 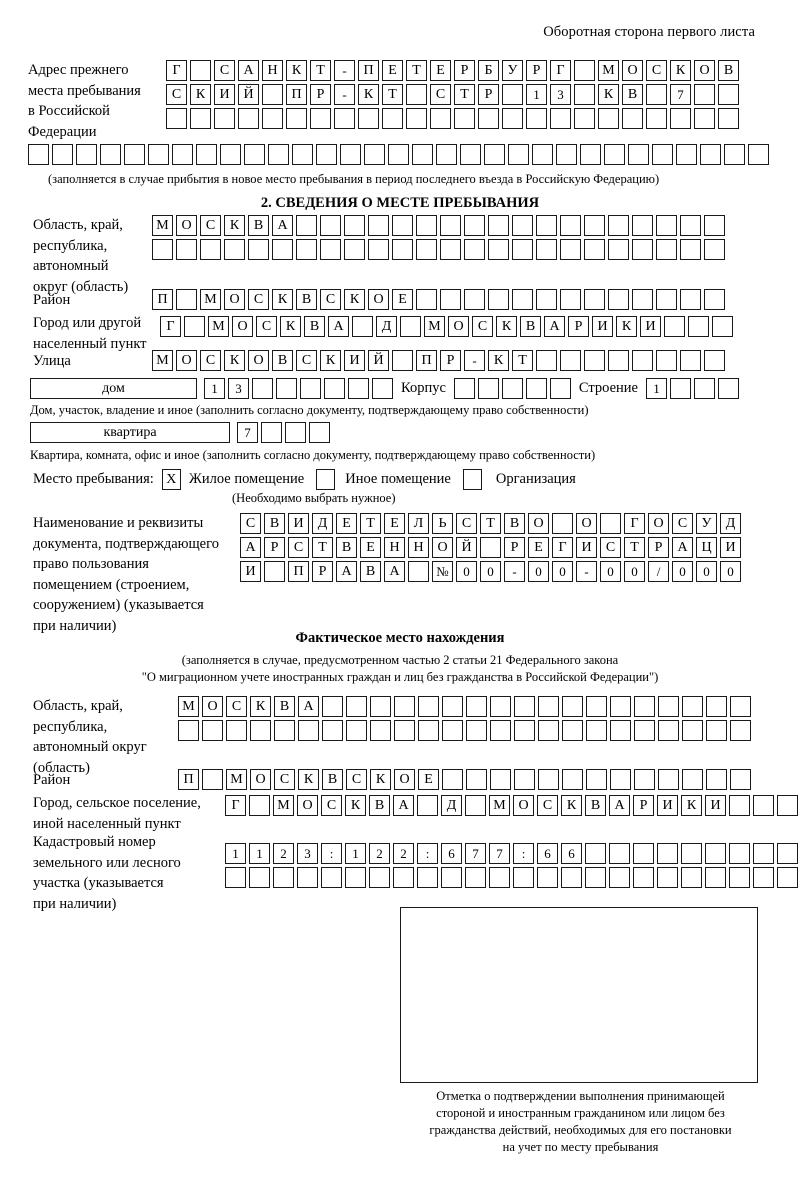 I want to click on char-cell: Т, so click(x=464, y=94).